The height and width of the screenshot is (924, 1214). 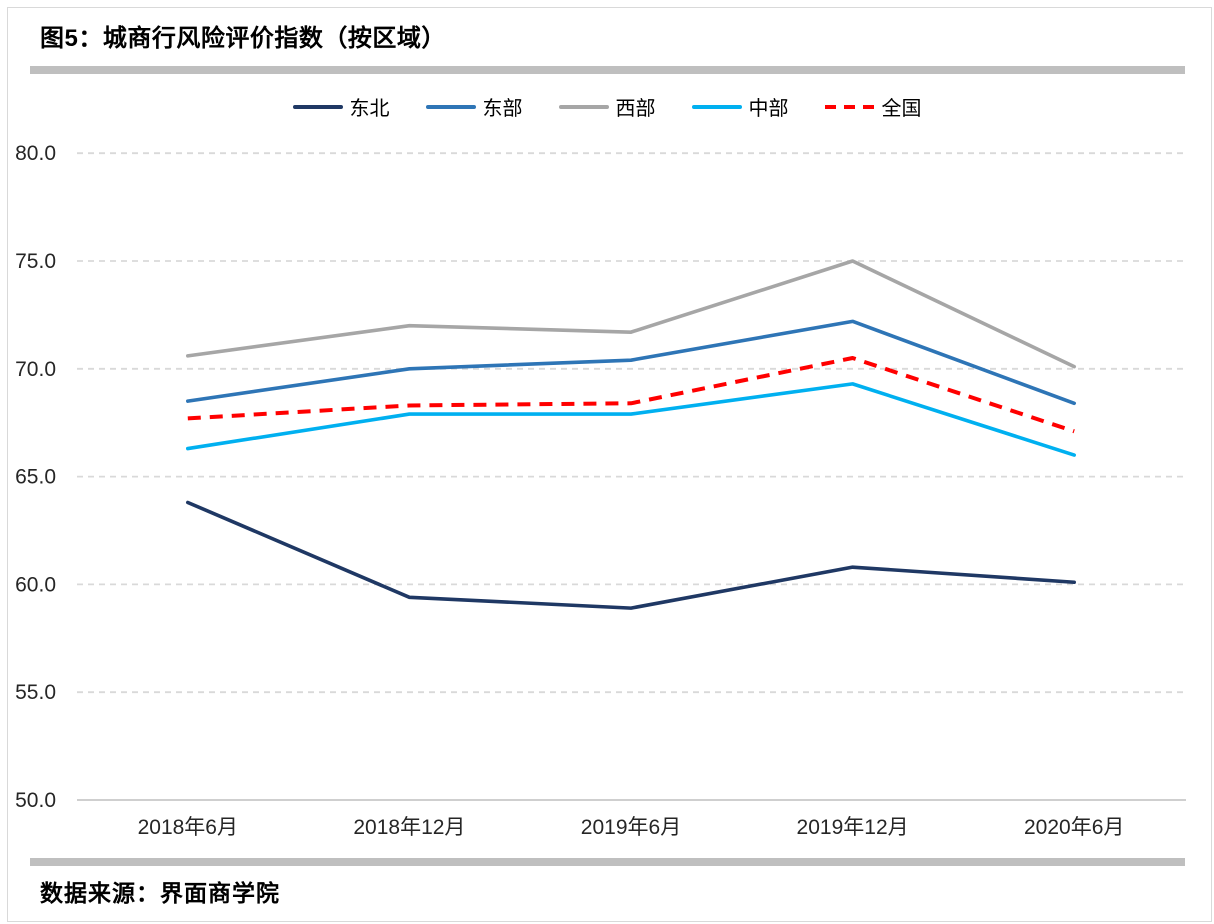 What do you see at coordinates (853, 827) in the screenshot?
I see `x-tick-label: 2019年12月` at bounding box center [853, 827].